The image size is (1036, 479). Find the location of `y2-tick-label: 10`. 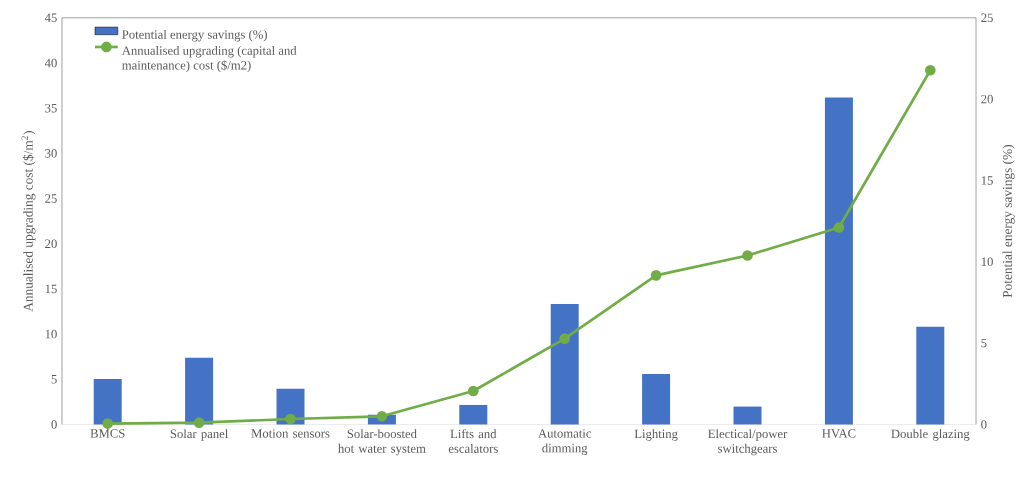

y2-tick-label: 10 is located at coordinates (987, 262).